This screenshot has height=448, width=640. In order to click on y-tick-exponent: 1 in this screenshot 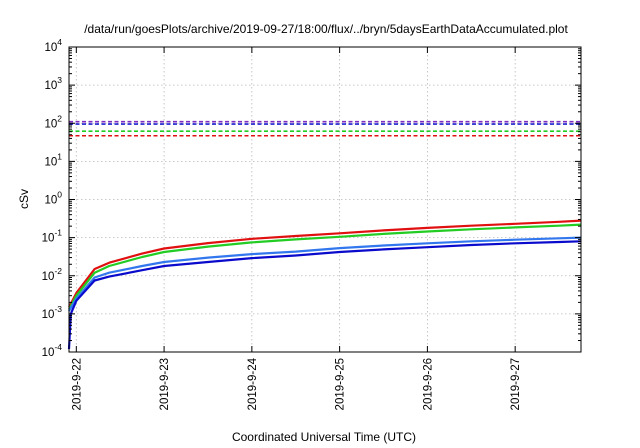, I will do `click(59, 156)`.